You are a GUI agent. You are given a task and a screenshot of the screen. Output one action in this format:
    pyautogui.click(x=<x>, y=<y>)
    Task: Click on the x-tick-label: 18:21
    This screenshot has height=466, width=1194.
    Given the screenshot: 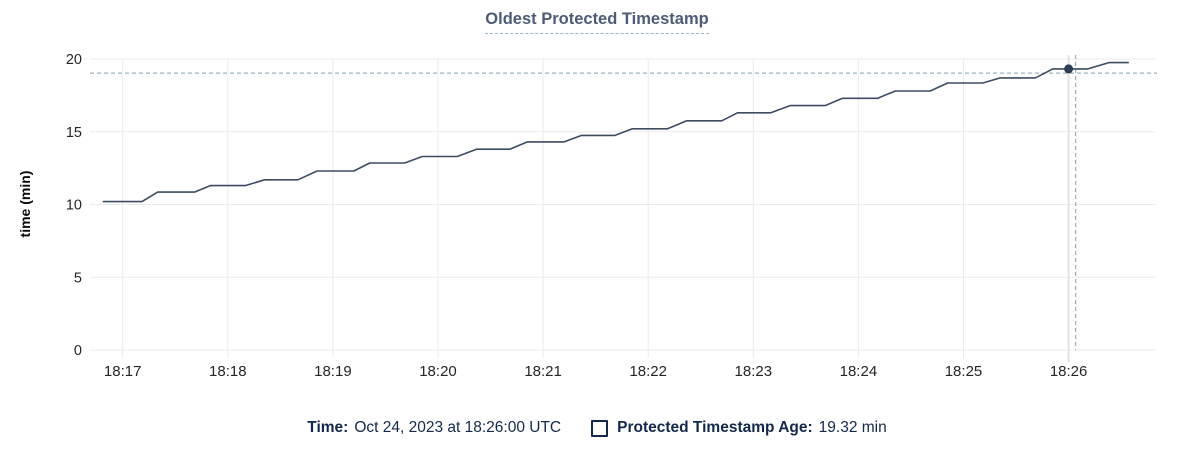 What is the action you would take?
    pyautogui.click(x=543, y=371)
    